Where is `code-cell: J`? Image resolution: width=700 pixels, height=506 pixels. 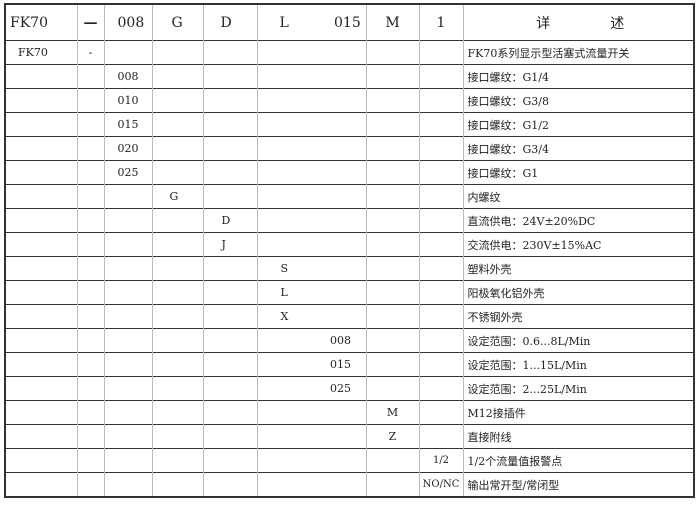 code-cell: J is located at coordinates (229, 244).